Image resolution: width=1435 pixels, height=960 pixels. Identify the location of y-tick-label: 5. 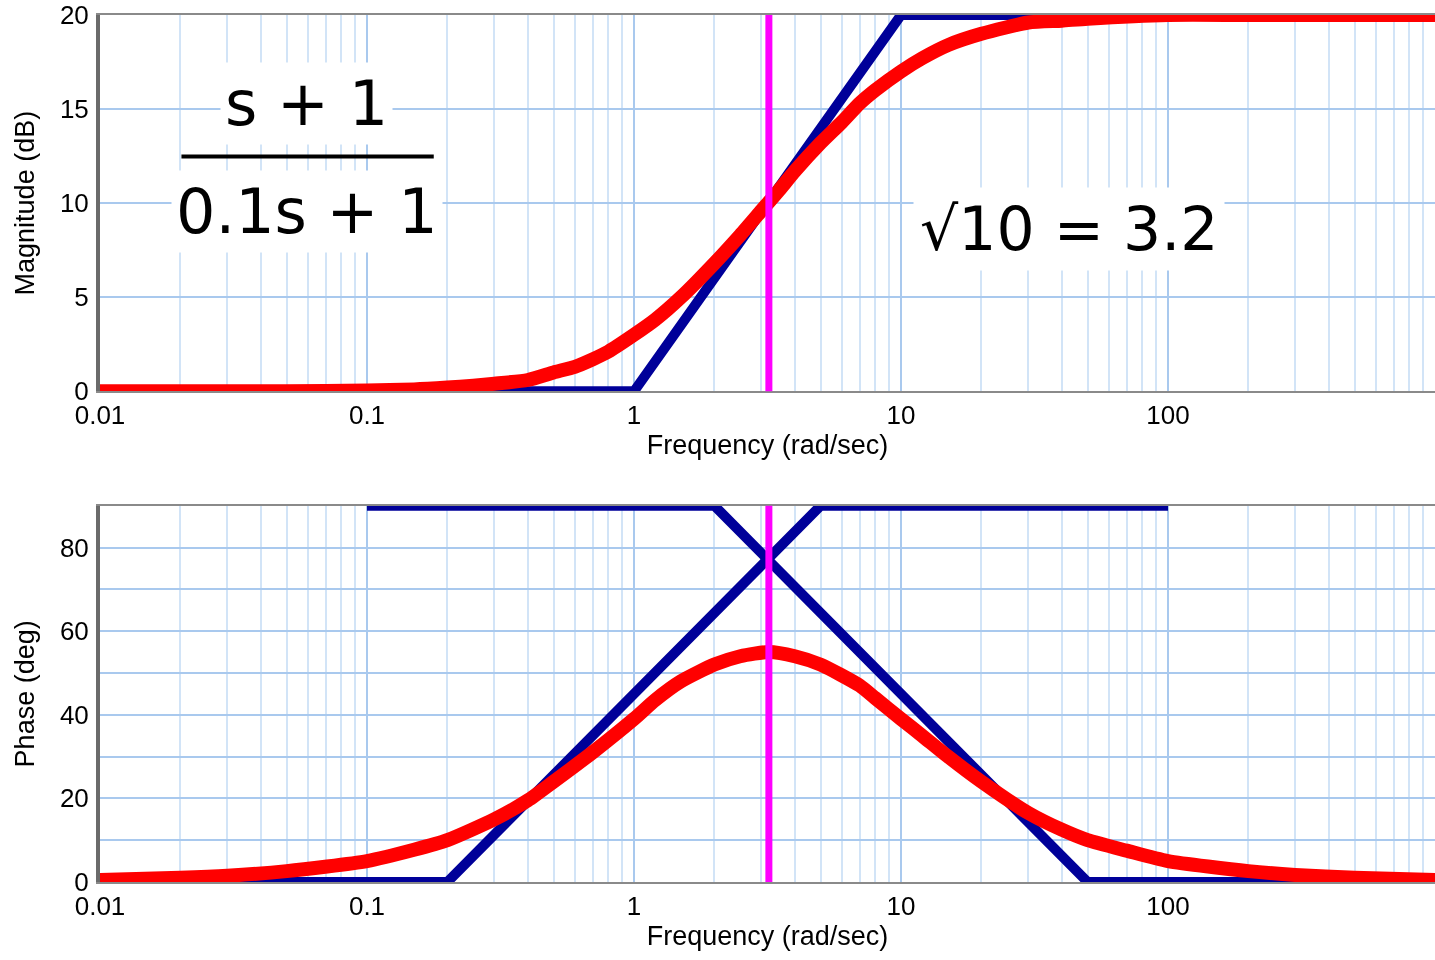
(81, 297).